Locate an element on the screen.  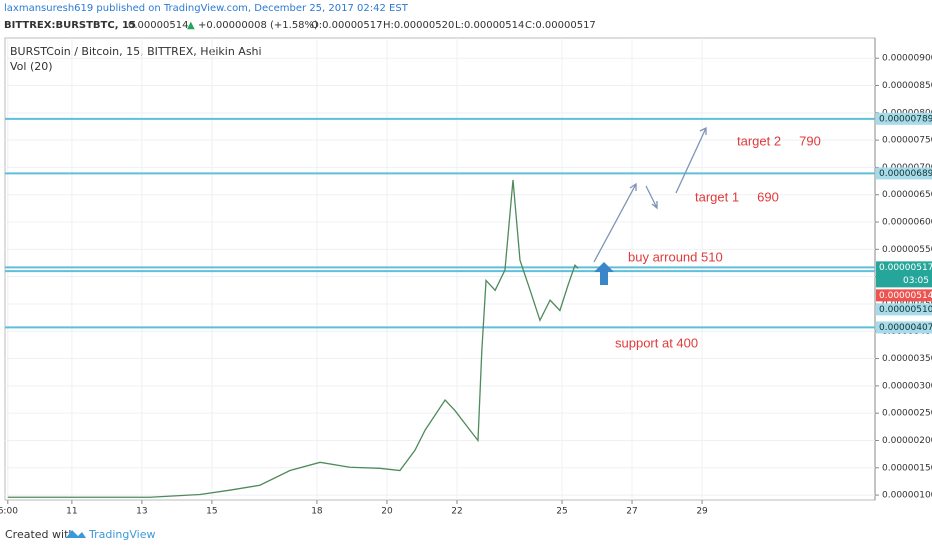
y-tick-label: 0.00000300 is located at coordinates (907, 386).